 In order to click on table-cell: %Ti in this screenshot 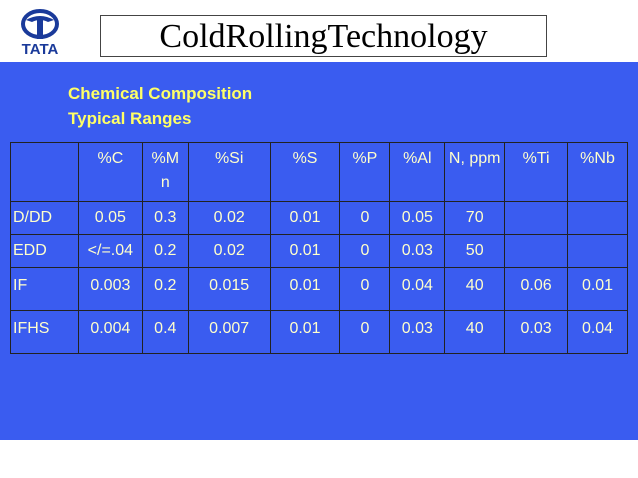, I will do `click(536, 172)`.